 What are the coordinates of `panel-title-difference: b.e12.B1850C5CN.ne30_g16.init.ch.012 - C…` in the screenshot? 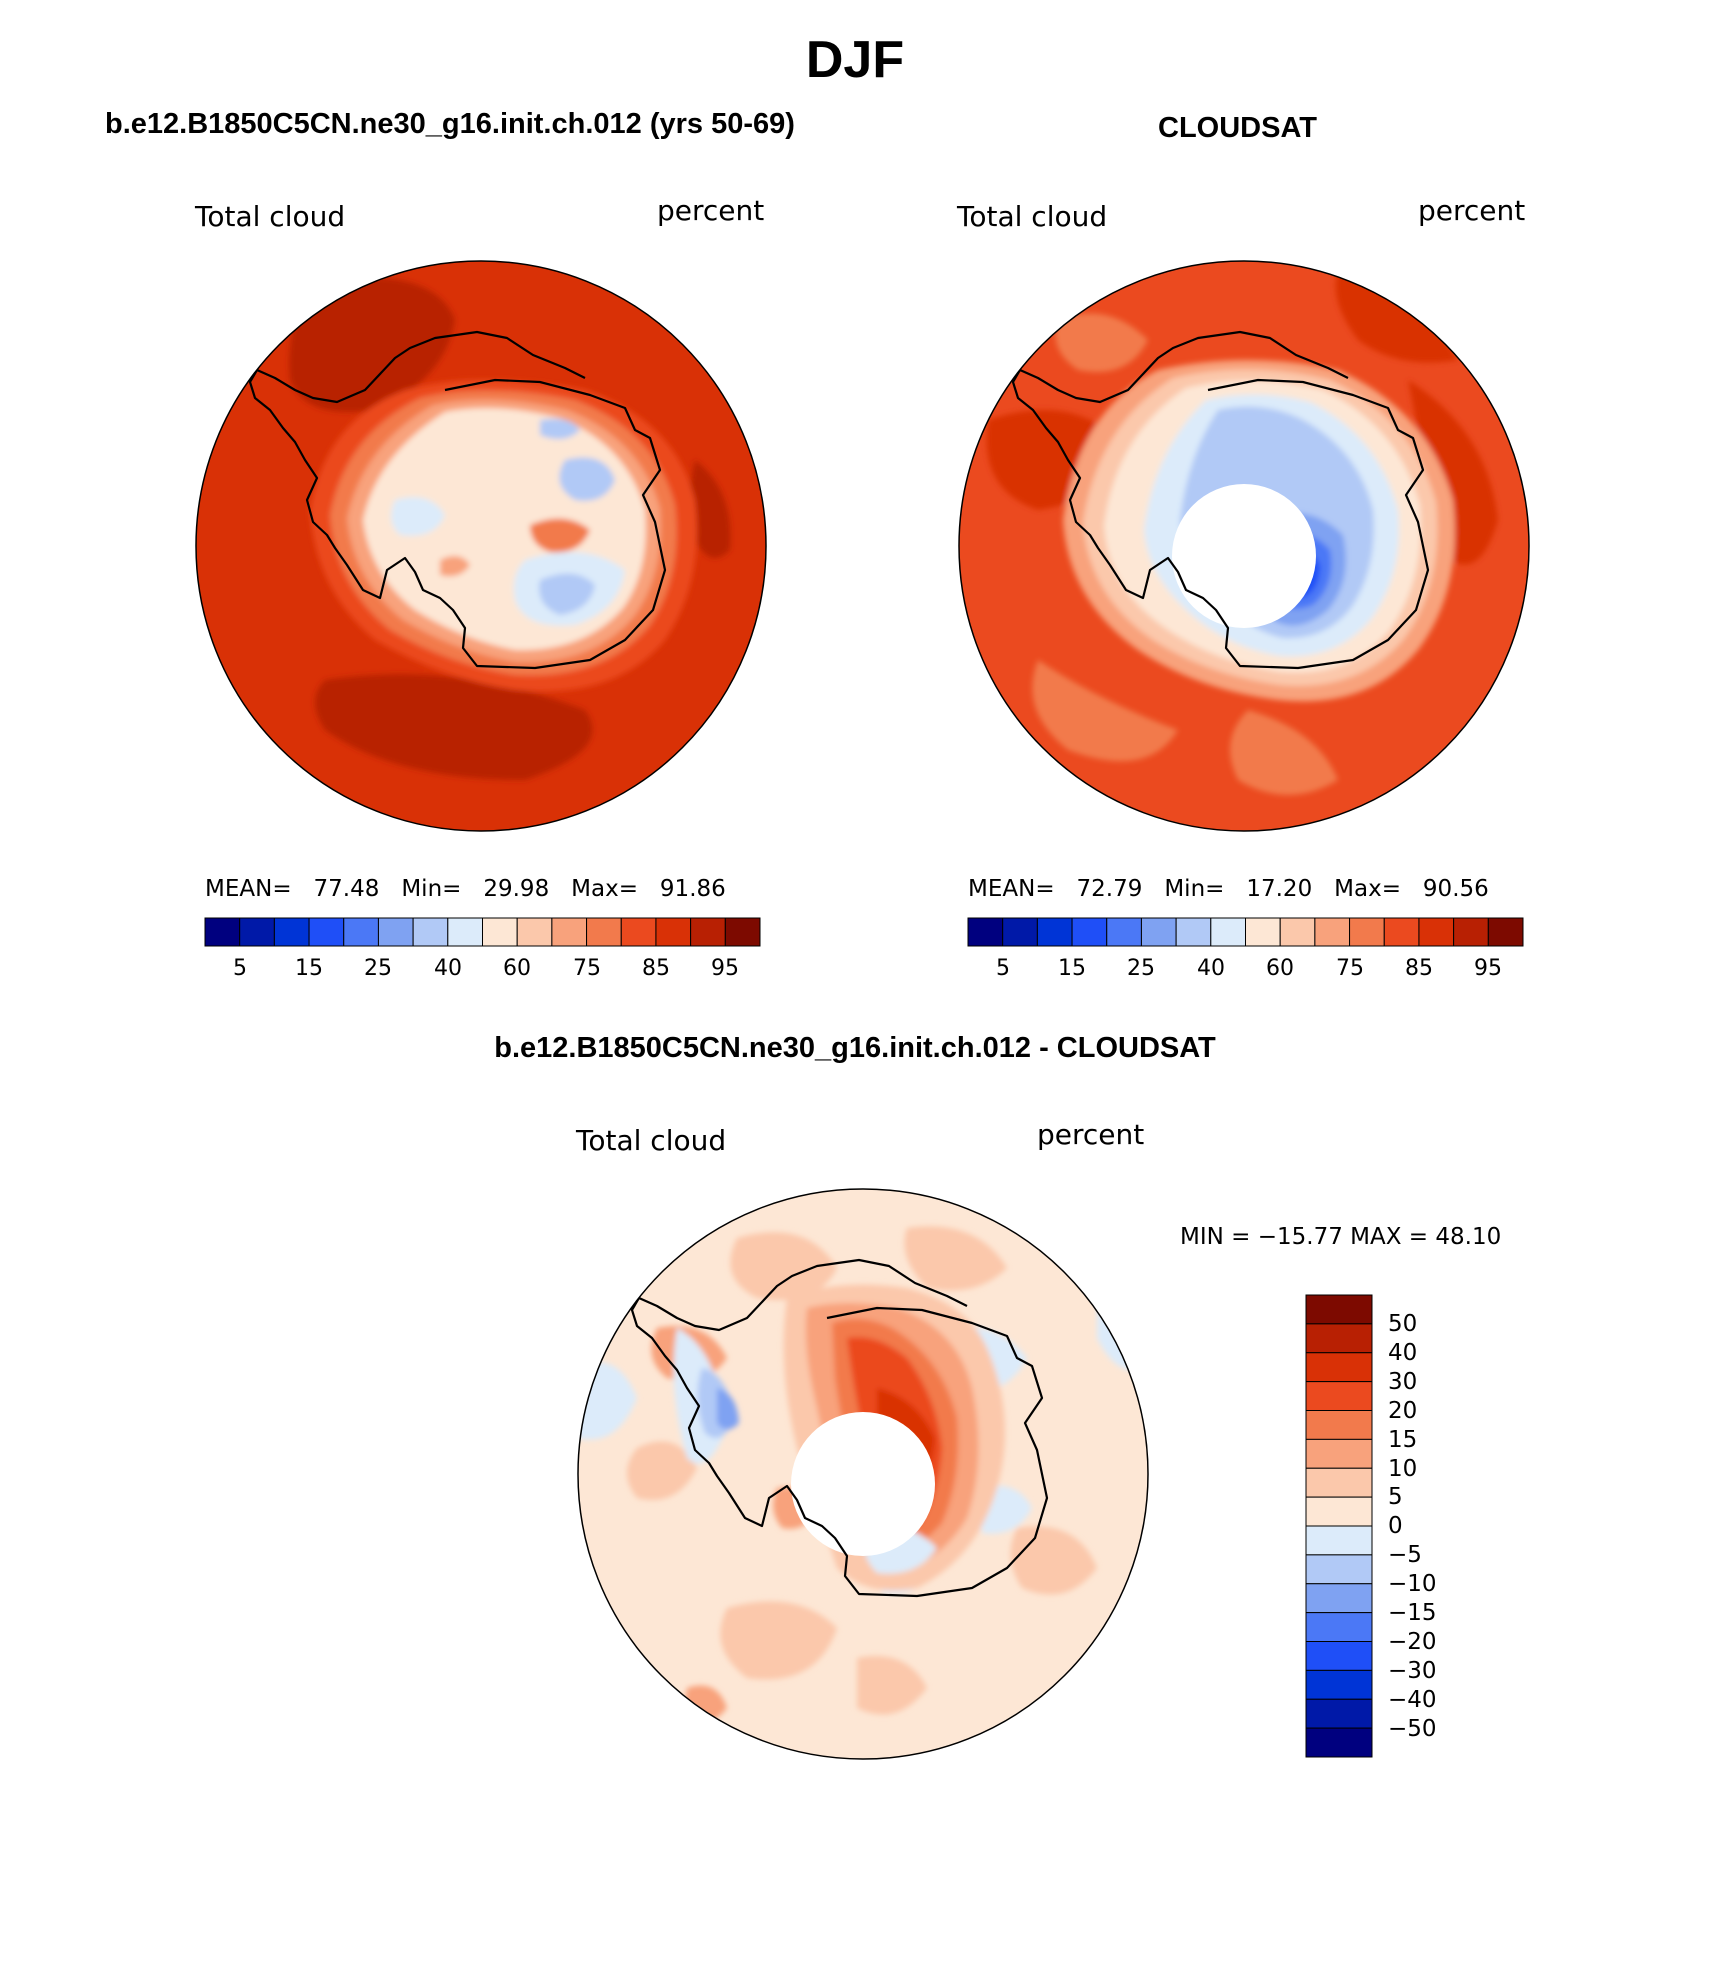 It's located at (855, 1048).